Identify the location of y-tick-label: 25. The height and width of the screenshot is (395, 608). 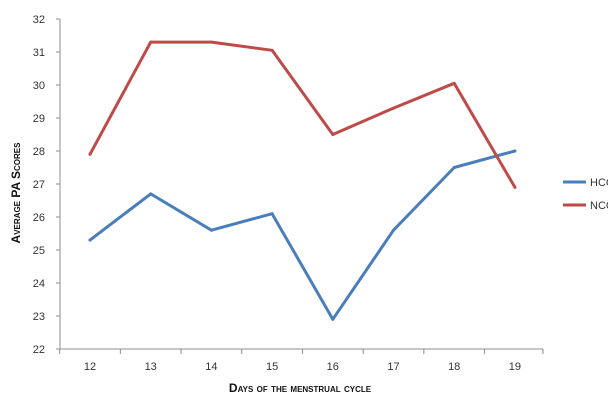
(39, 251).